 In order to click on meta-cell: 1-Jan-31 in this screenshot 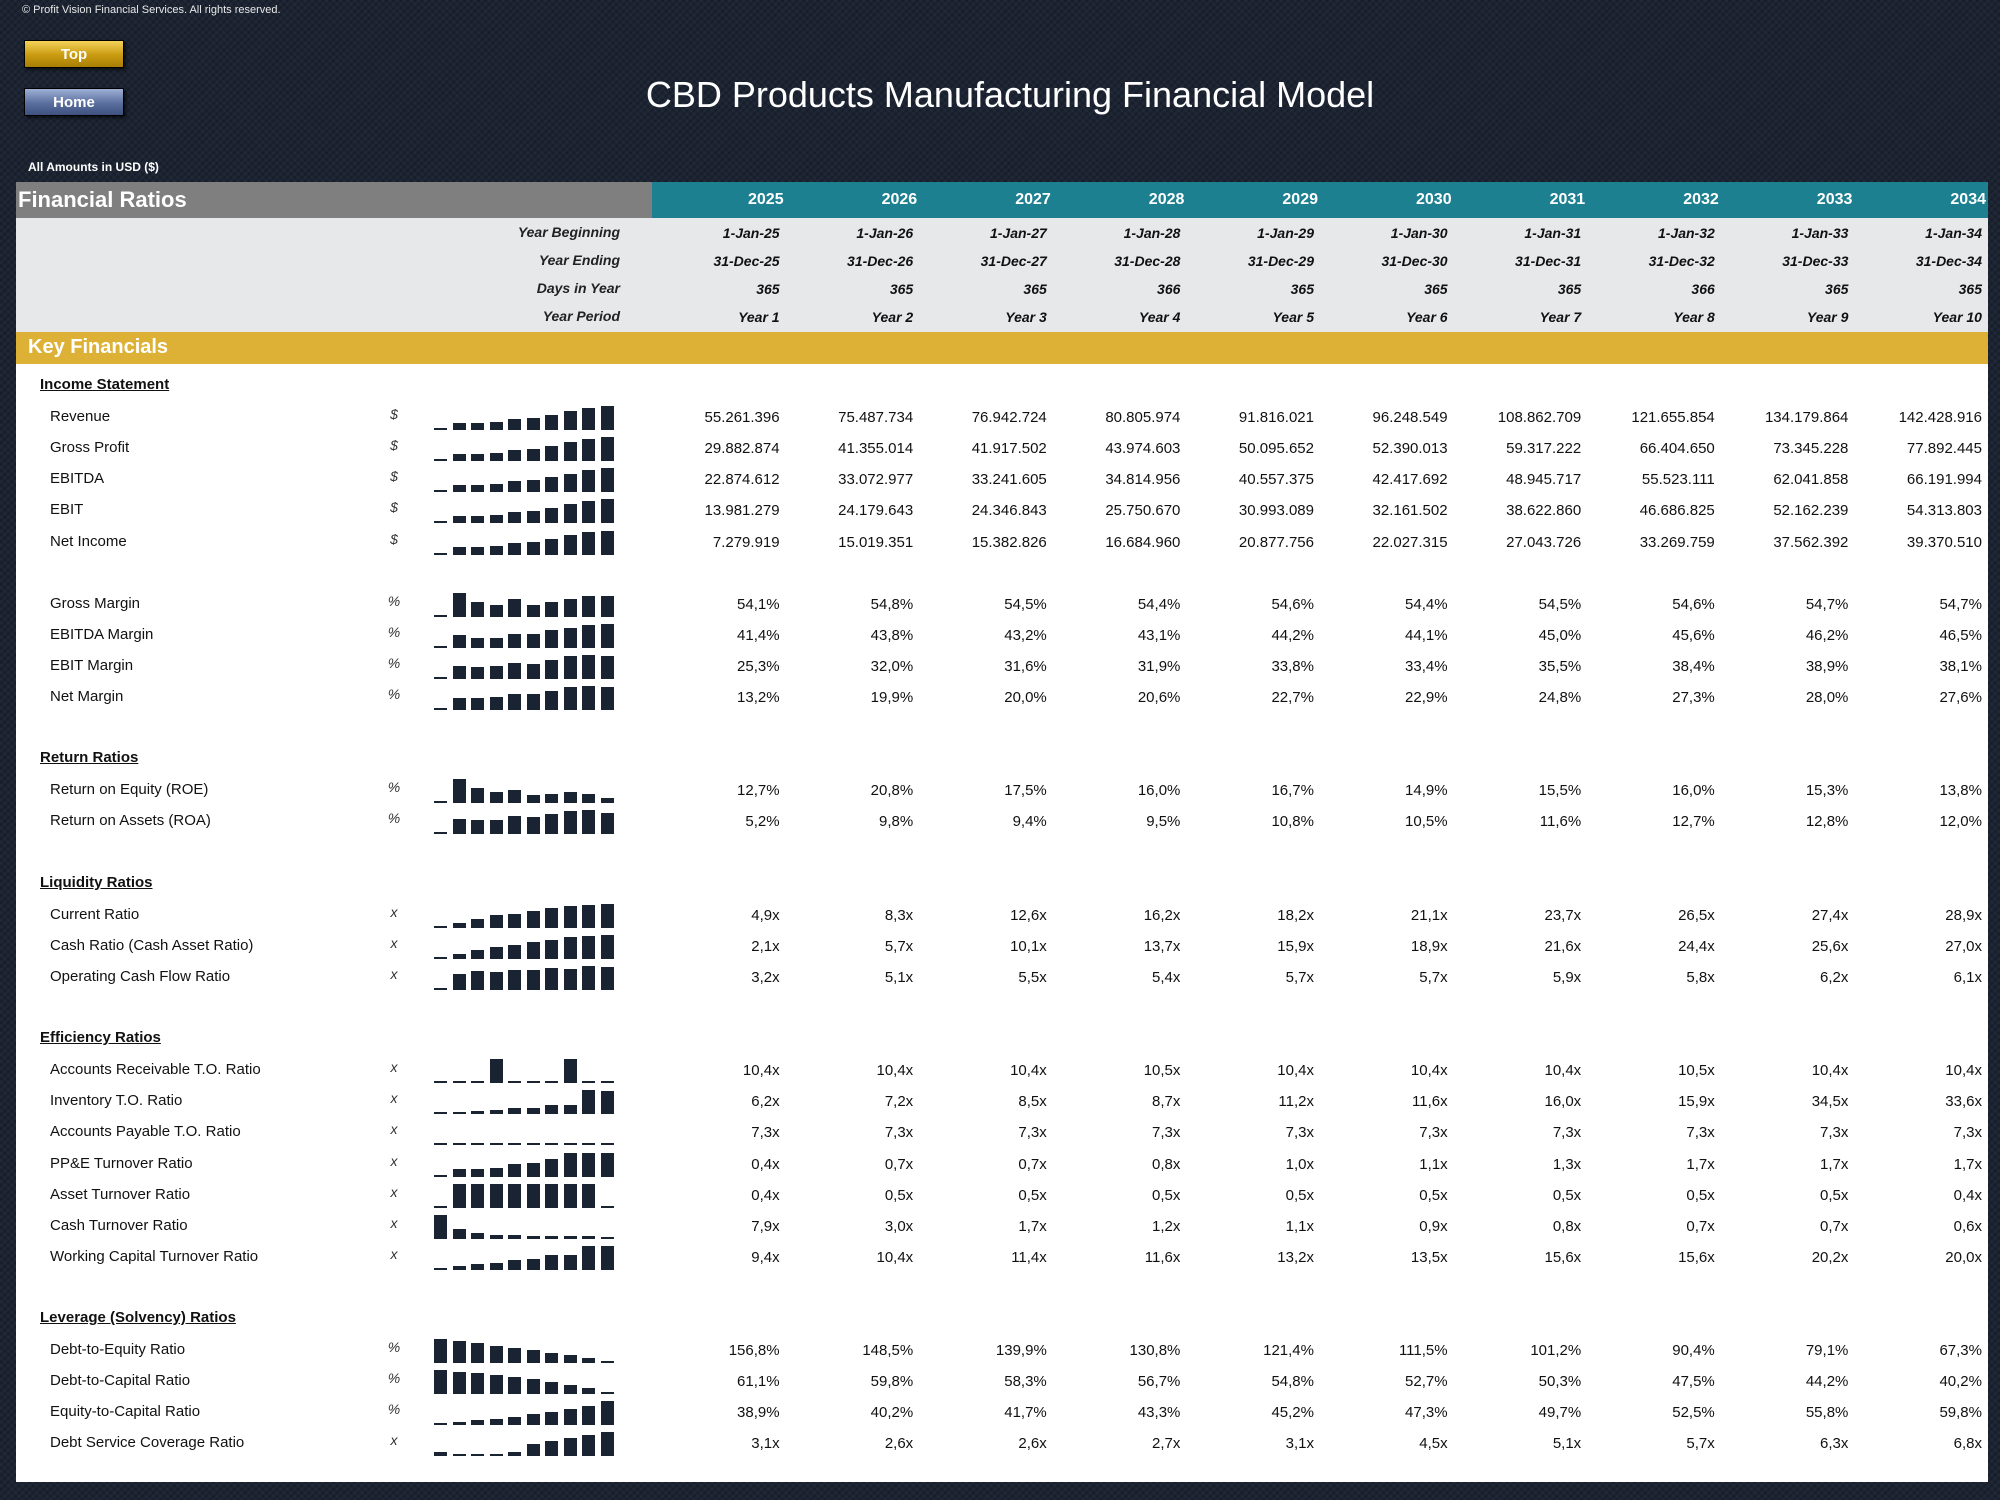, I will do `click(1553, 233)`.